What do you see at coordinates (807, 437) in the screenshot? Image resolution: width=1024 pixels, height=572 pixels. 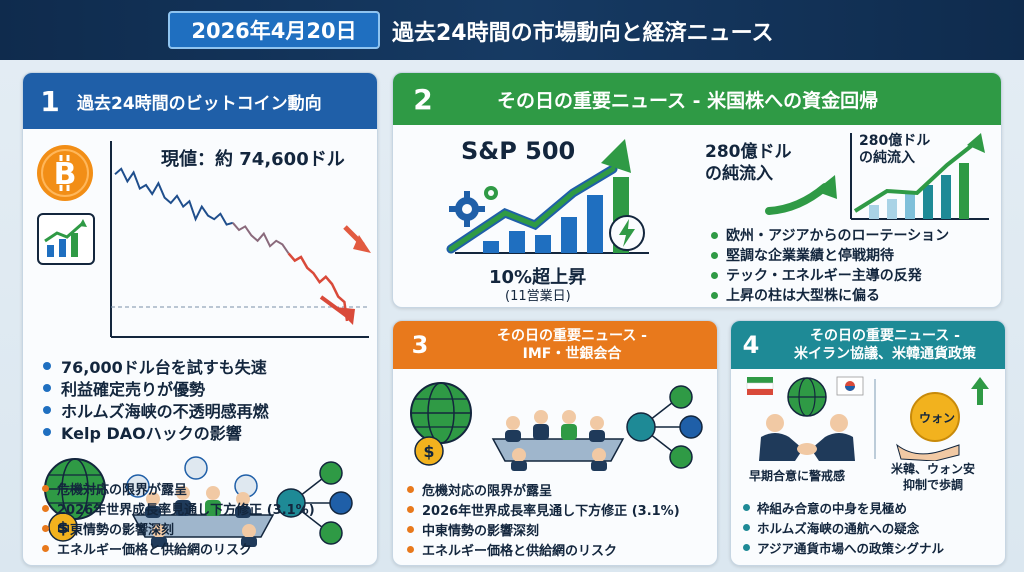 I see `handshake-icon` at bounding box center [807, 437].